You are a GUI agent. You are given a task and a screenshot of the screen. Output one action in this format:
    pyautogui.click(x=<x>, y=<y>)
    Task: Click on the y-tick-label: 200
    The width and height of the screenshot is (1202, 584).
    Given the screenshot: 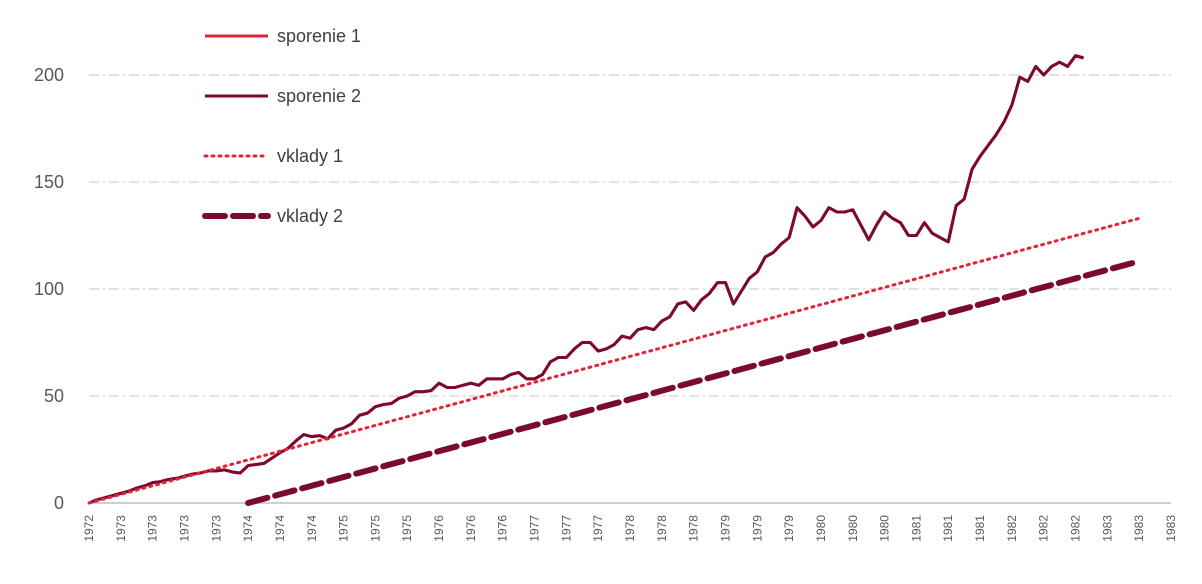 What is the action you would take?
    pyautogui.click(x=49, y=75)
    